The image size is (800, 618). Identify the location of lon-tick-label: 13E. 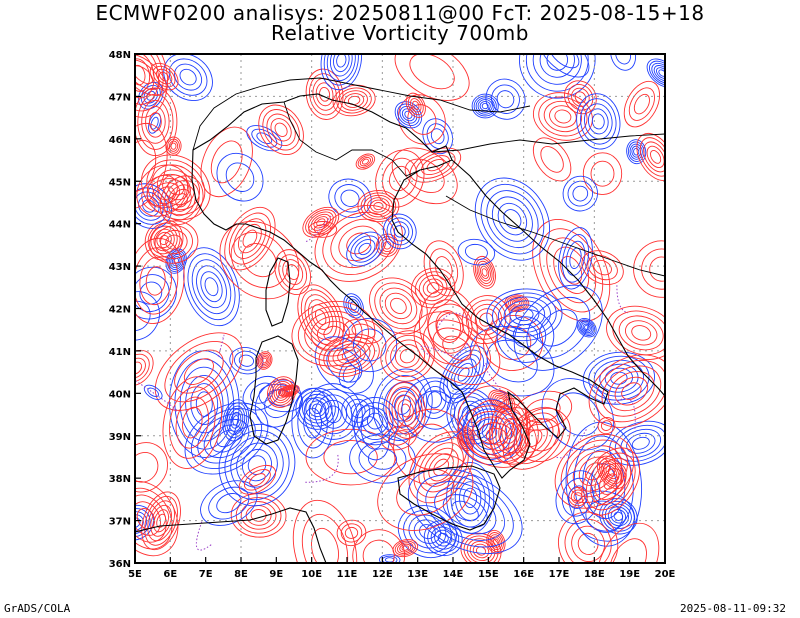
(417, 574).